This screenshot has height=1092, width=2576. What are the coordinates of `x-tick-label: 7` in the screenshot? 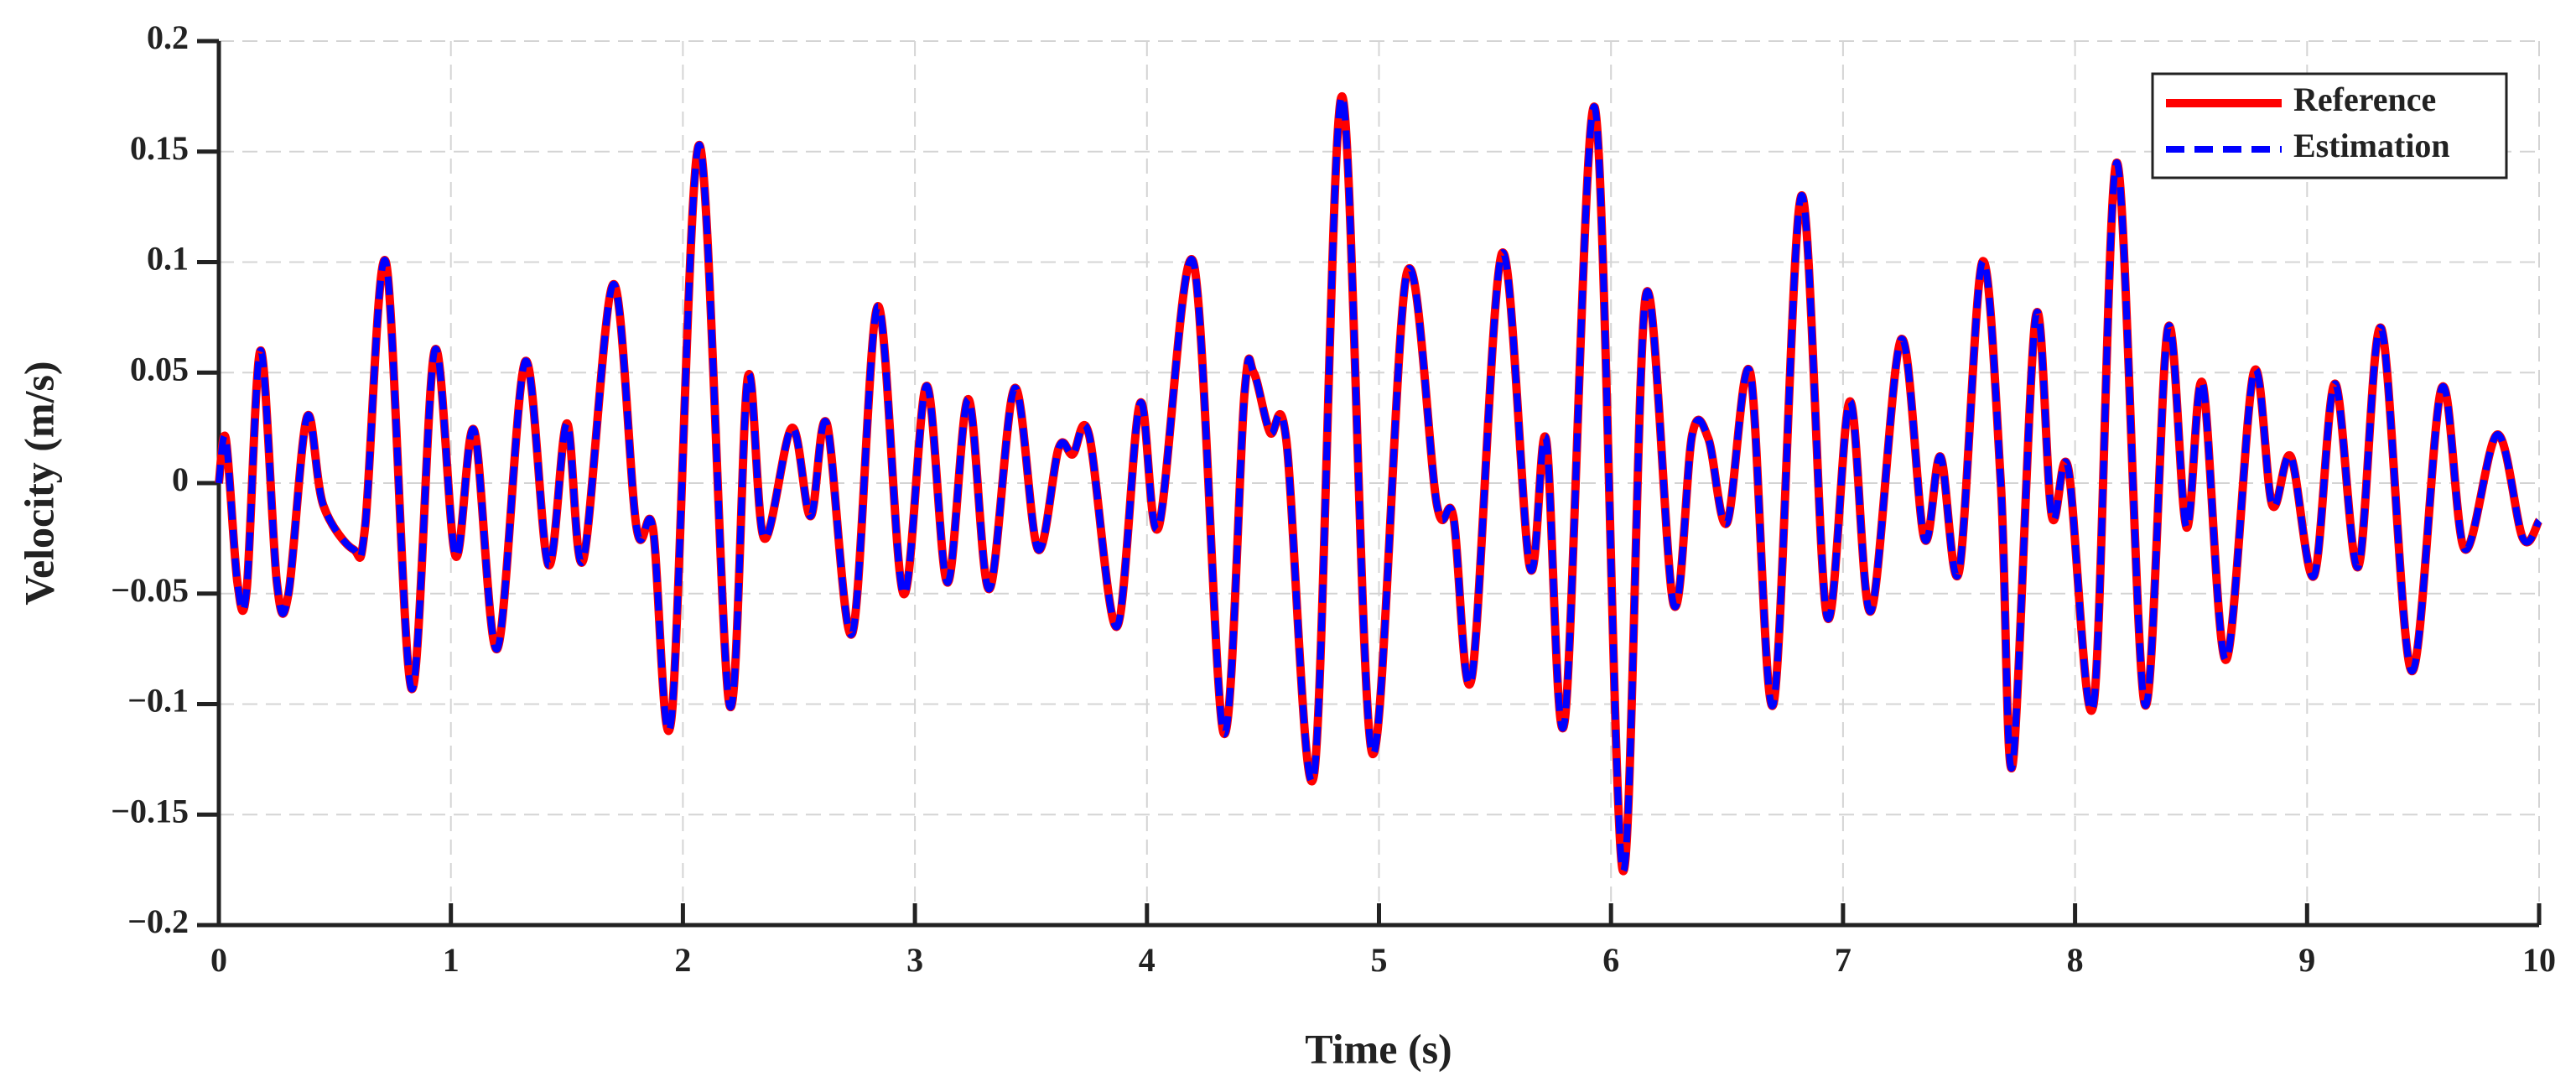 It's located at (1843, 960).